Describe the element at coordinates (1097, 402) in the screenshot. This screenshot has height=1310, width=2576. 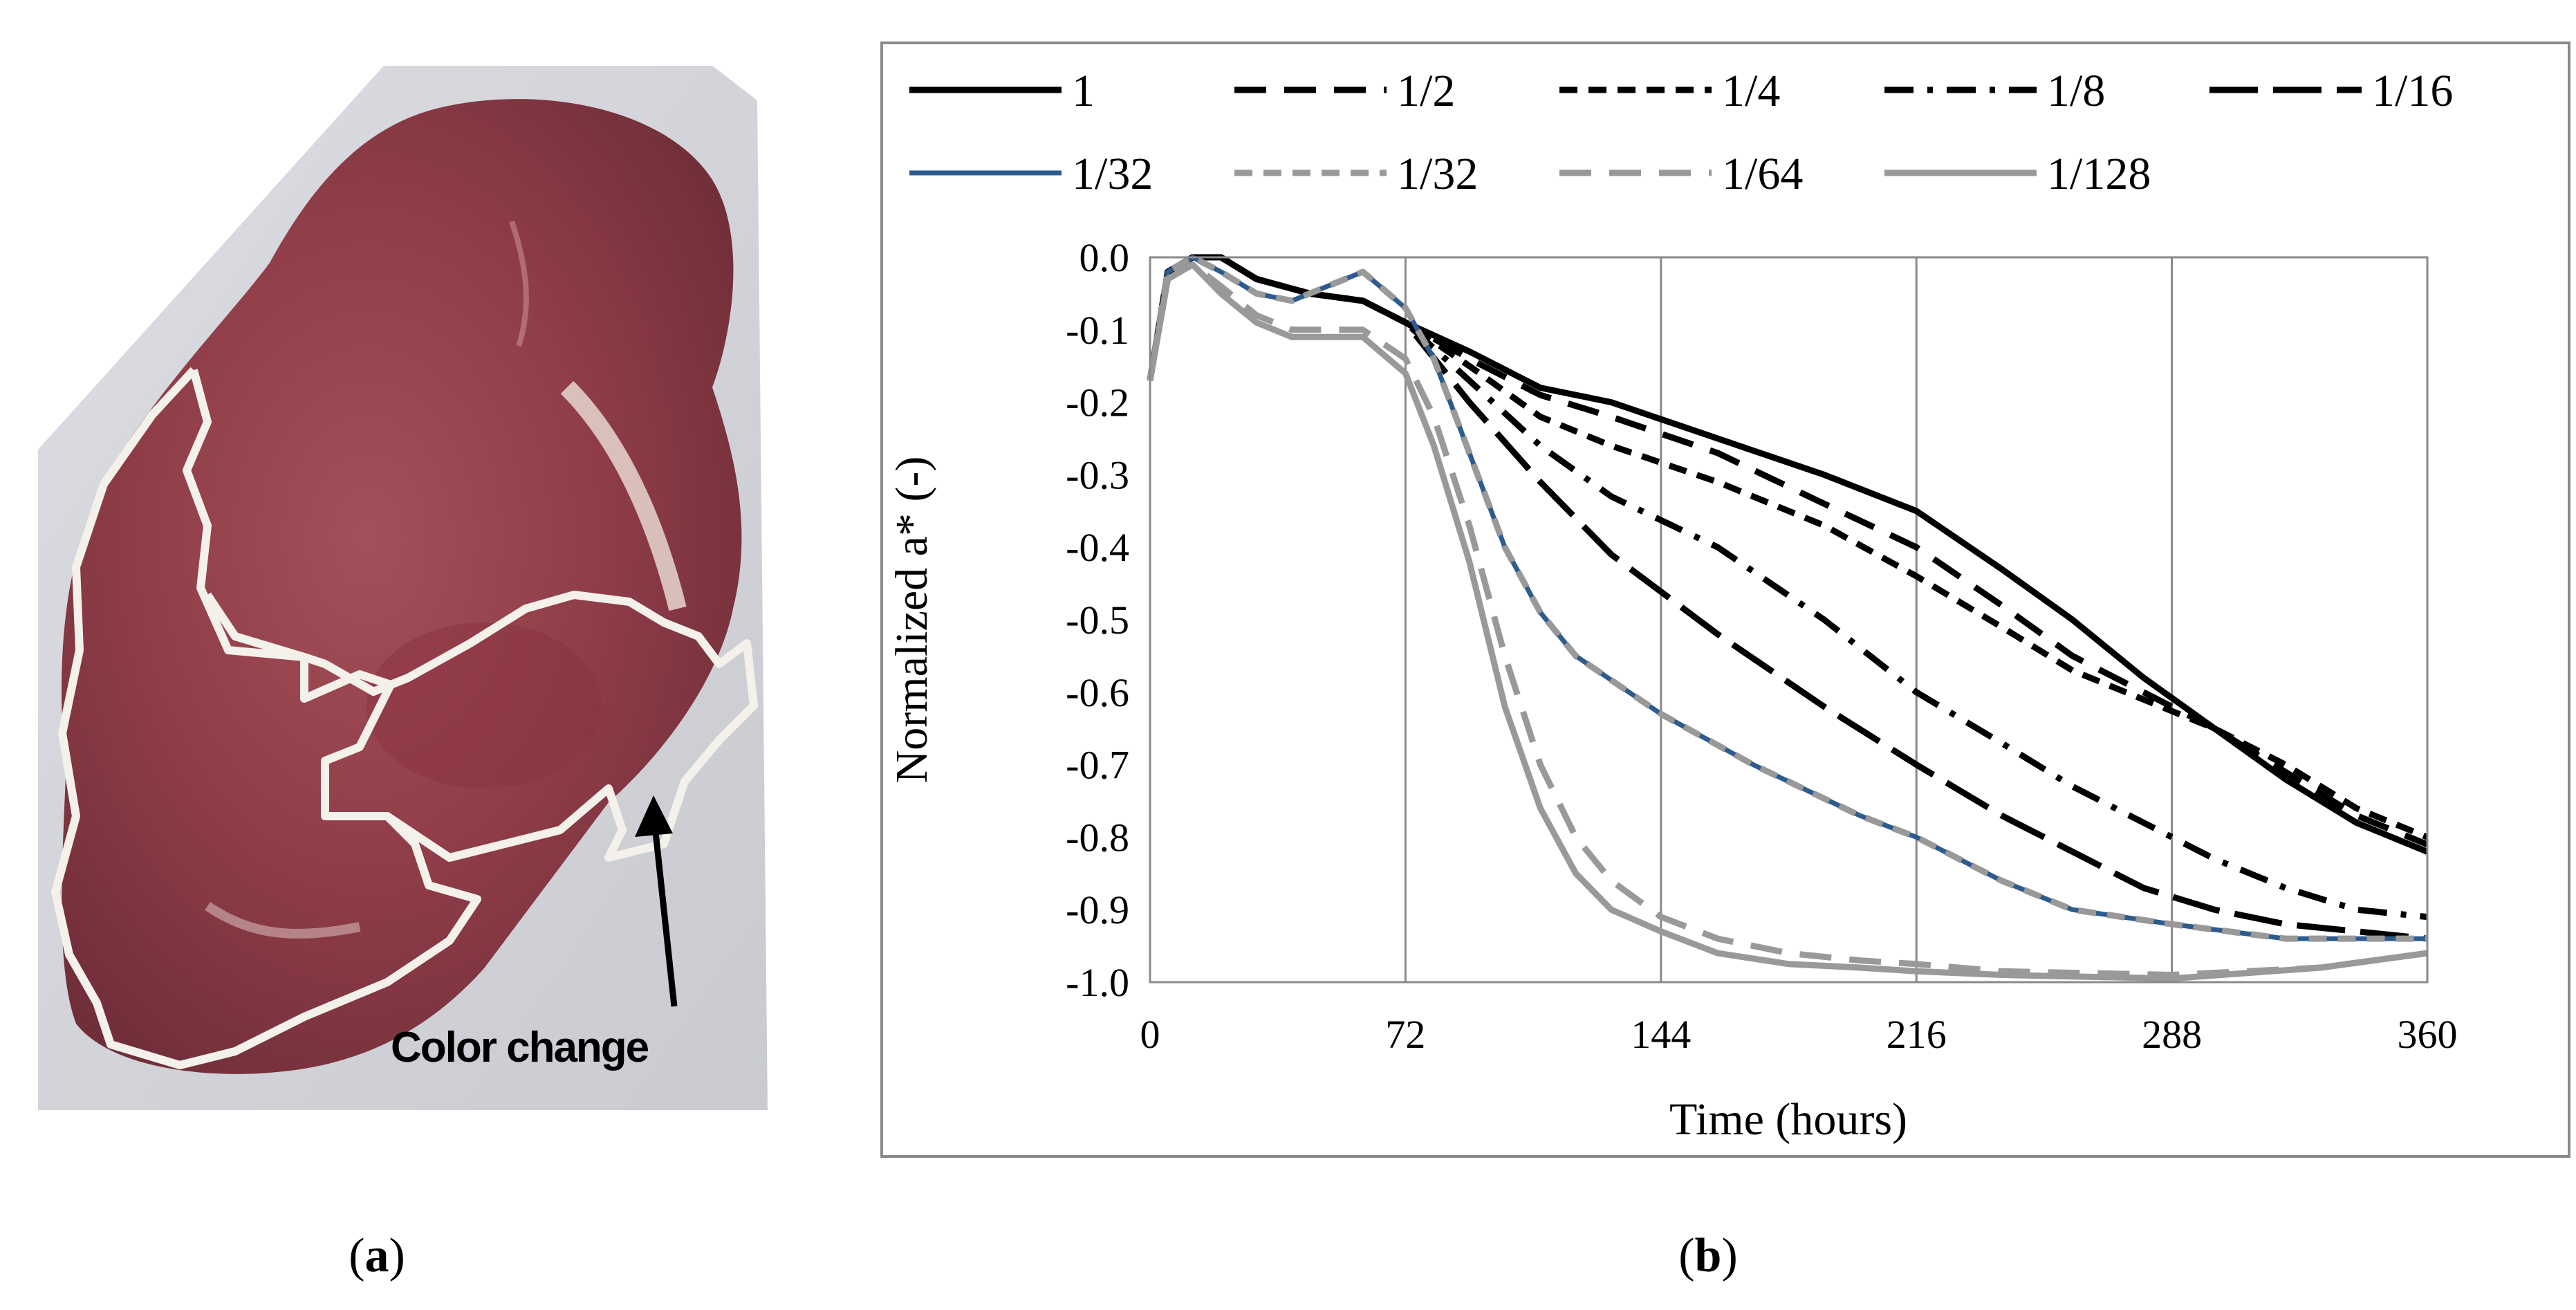
I see `y-tick-label: -0.2` at that location.